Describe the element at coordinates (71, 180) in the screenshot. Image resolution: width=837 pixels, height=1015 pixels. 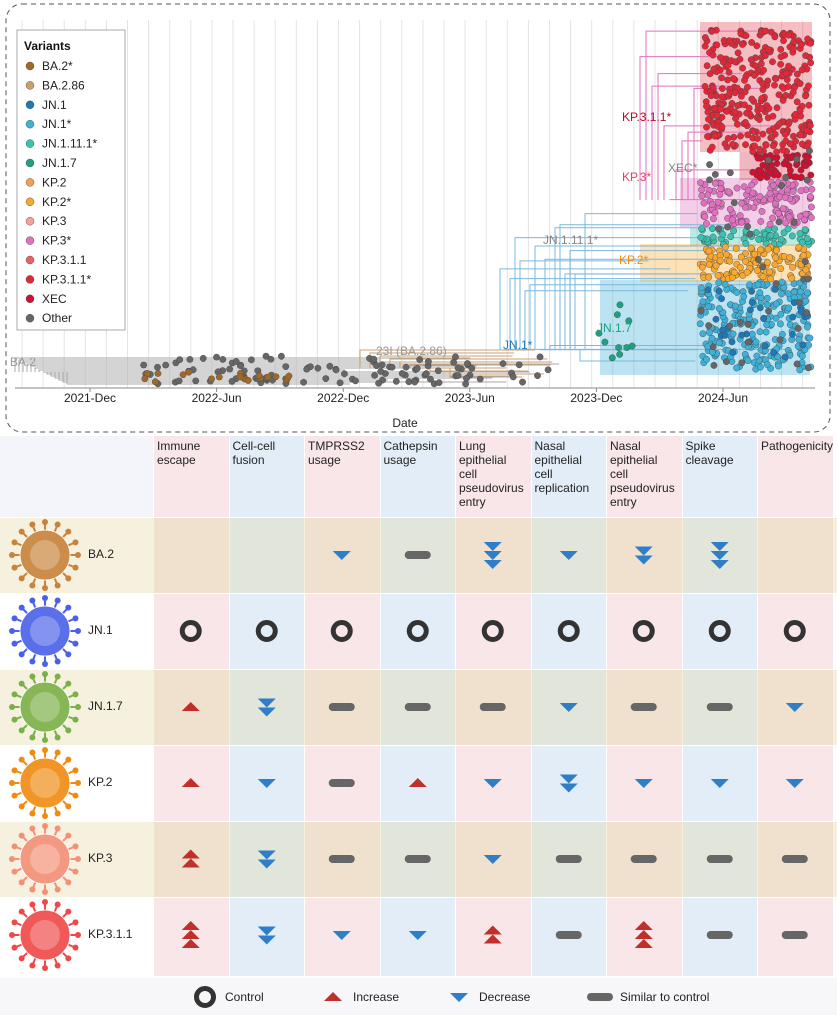
I see `legend-box` at that location.